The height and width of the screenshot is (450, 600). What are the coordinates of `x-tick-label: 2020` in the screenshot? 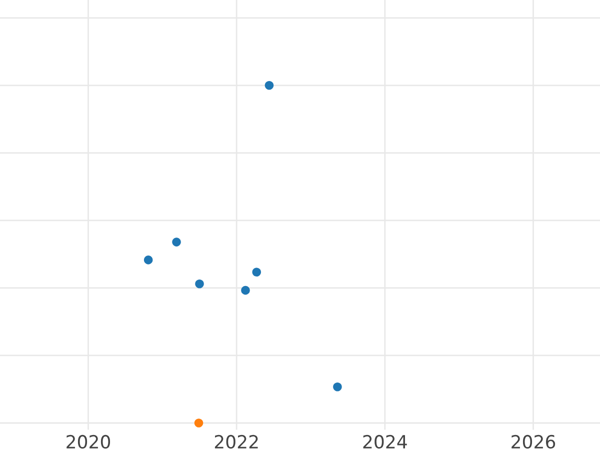 It's located at (88, 441).